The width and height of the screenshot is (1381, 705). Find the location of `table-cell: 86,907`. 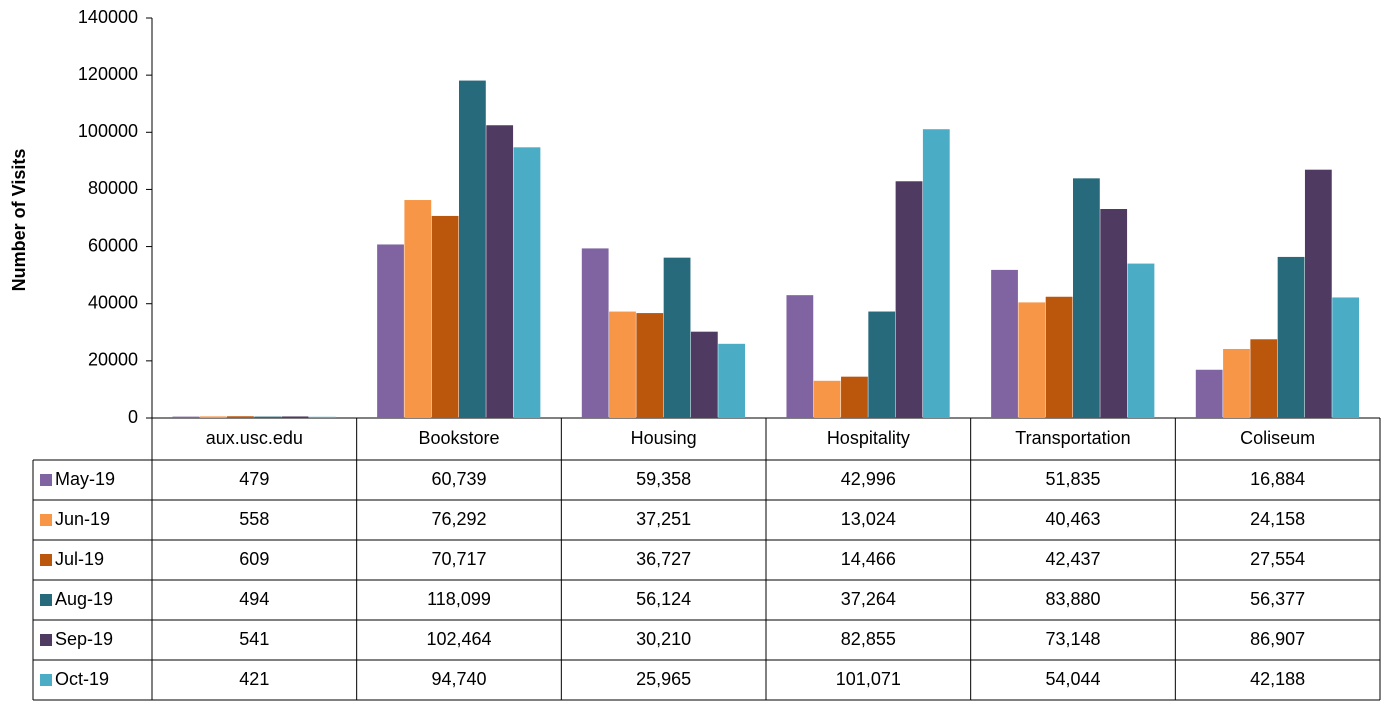

table-cell: 86,907 is located at coordinates (1277, 639).